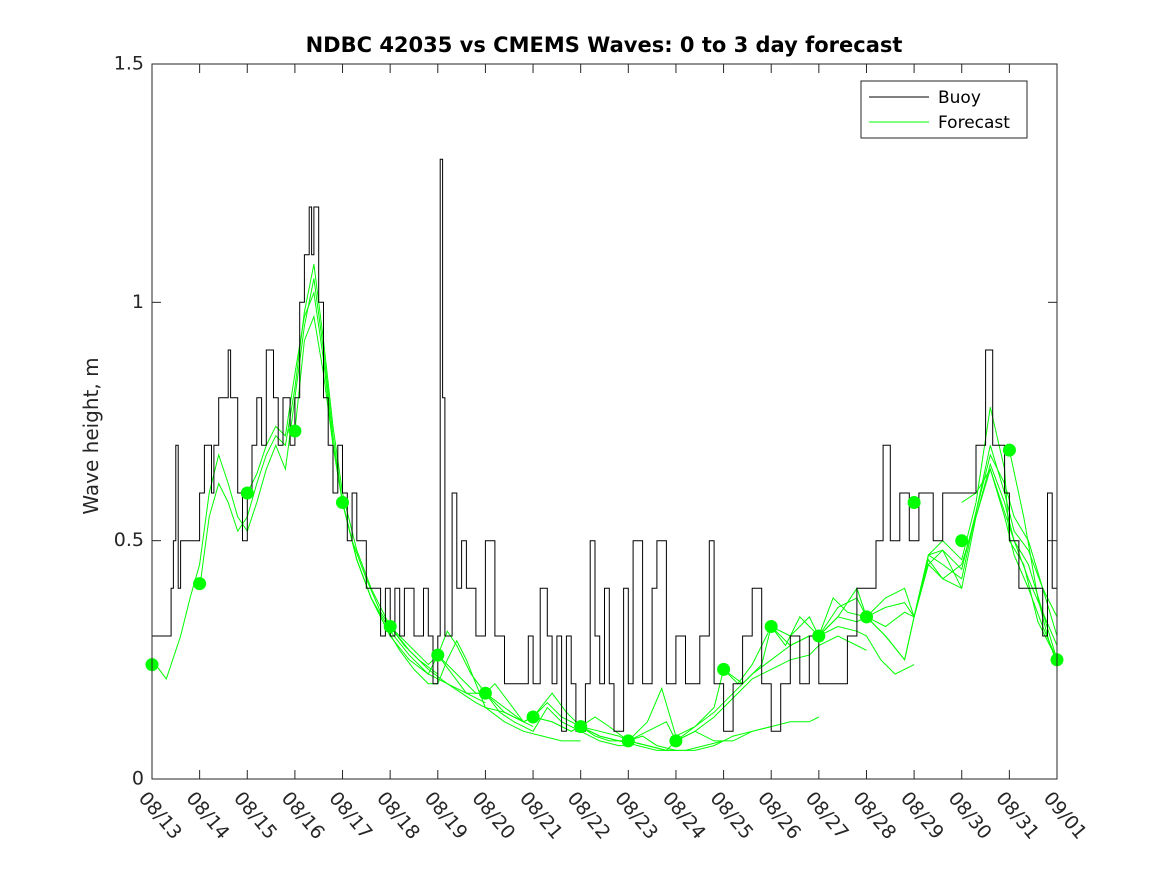 The height and width of the screenshot is (875, 1167). Describe the element at coordinates (959, 98) in the screenshot. I see `legend-label-buoy: Buoy` at that location.